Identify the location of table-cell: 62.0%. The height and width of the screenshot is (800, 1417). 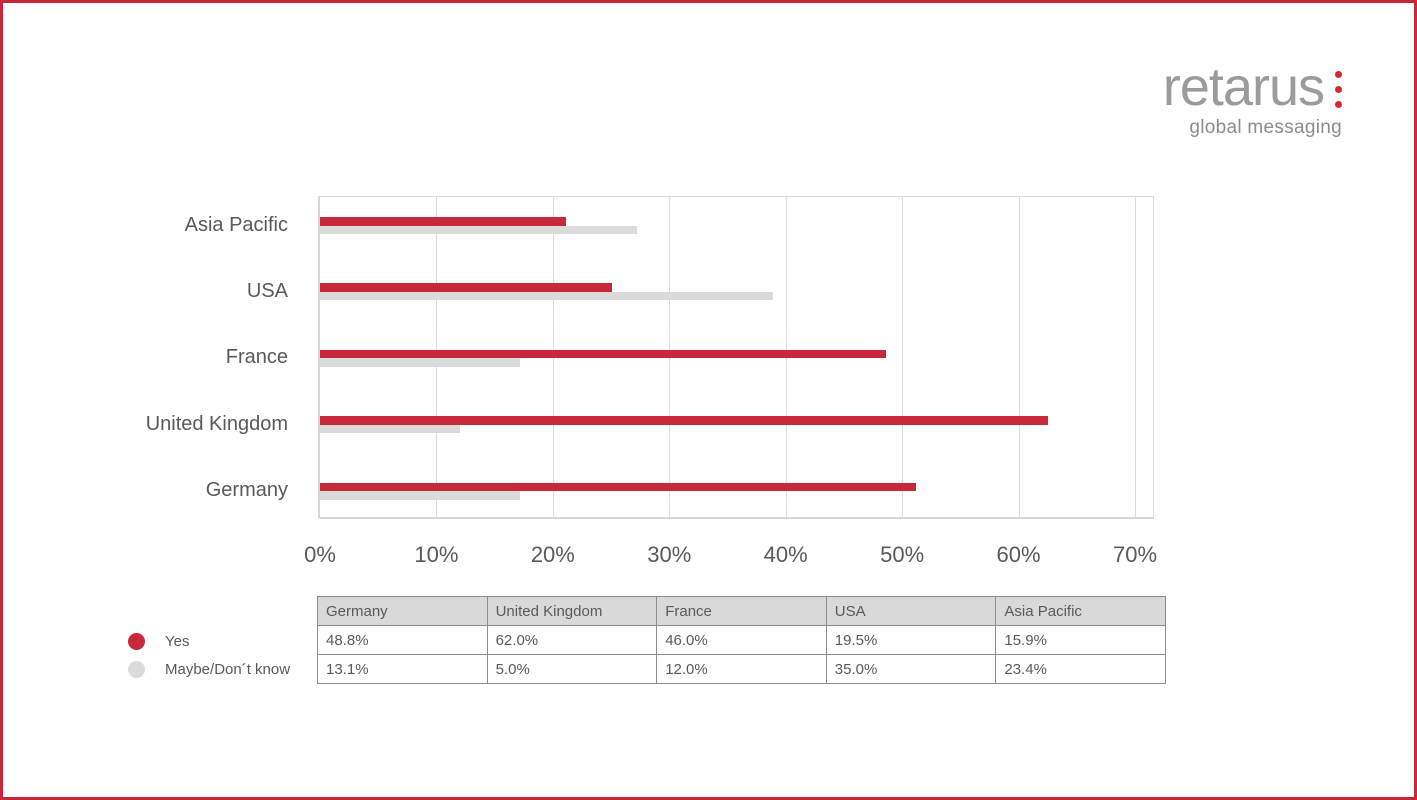
(572, 640).